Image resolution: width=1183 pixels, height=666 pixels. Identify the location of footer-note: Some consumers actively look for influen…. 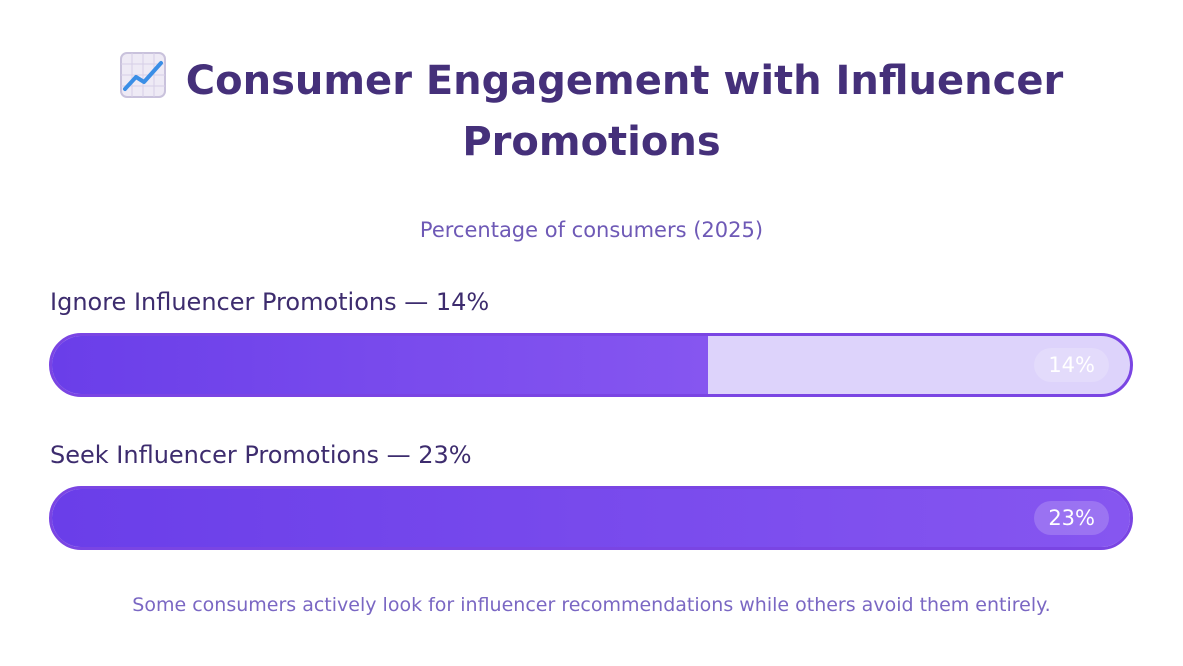
(591, 605).